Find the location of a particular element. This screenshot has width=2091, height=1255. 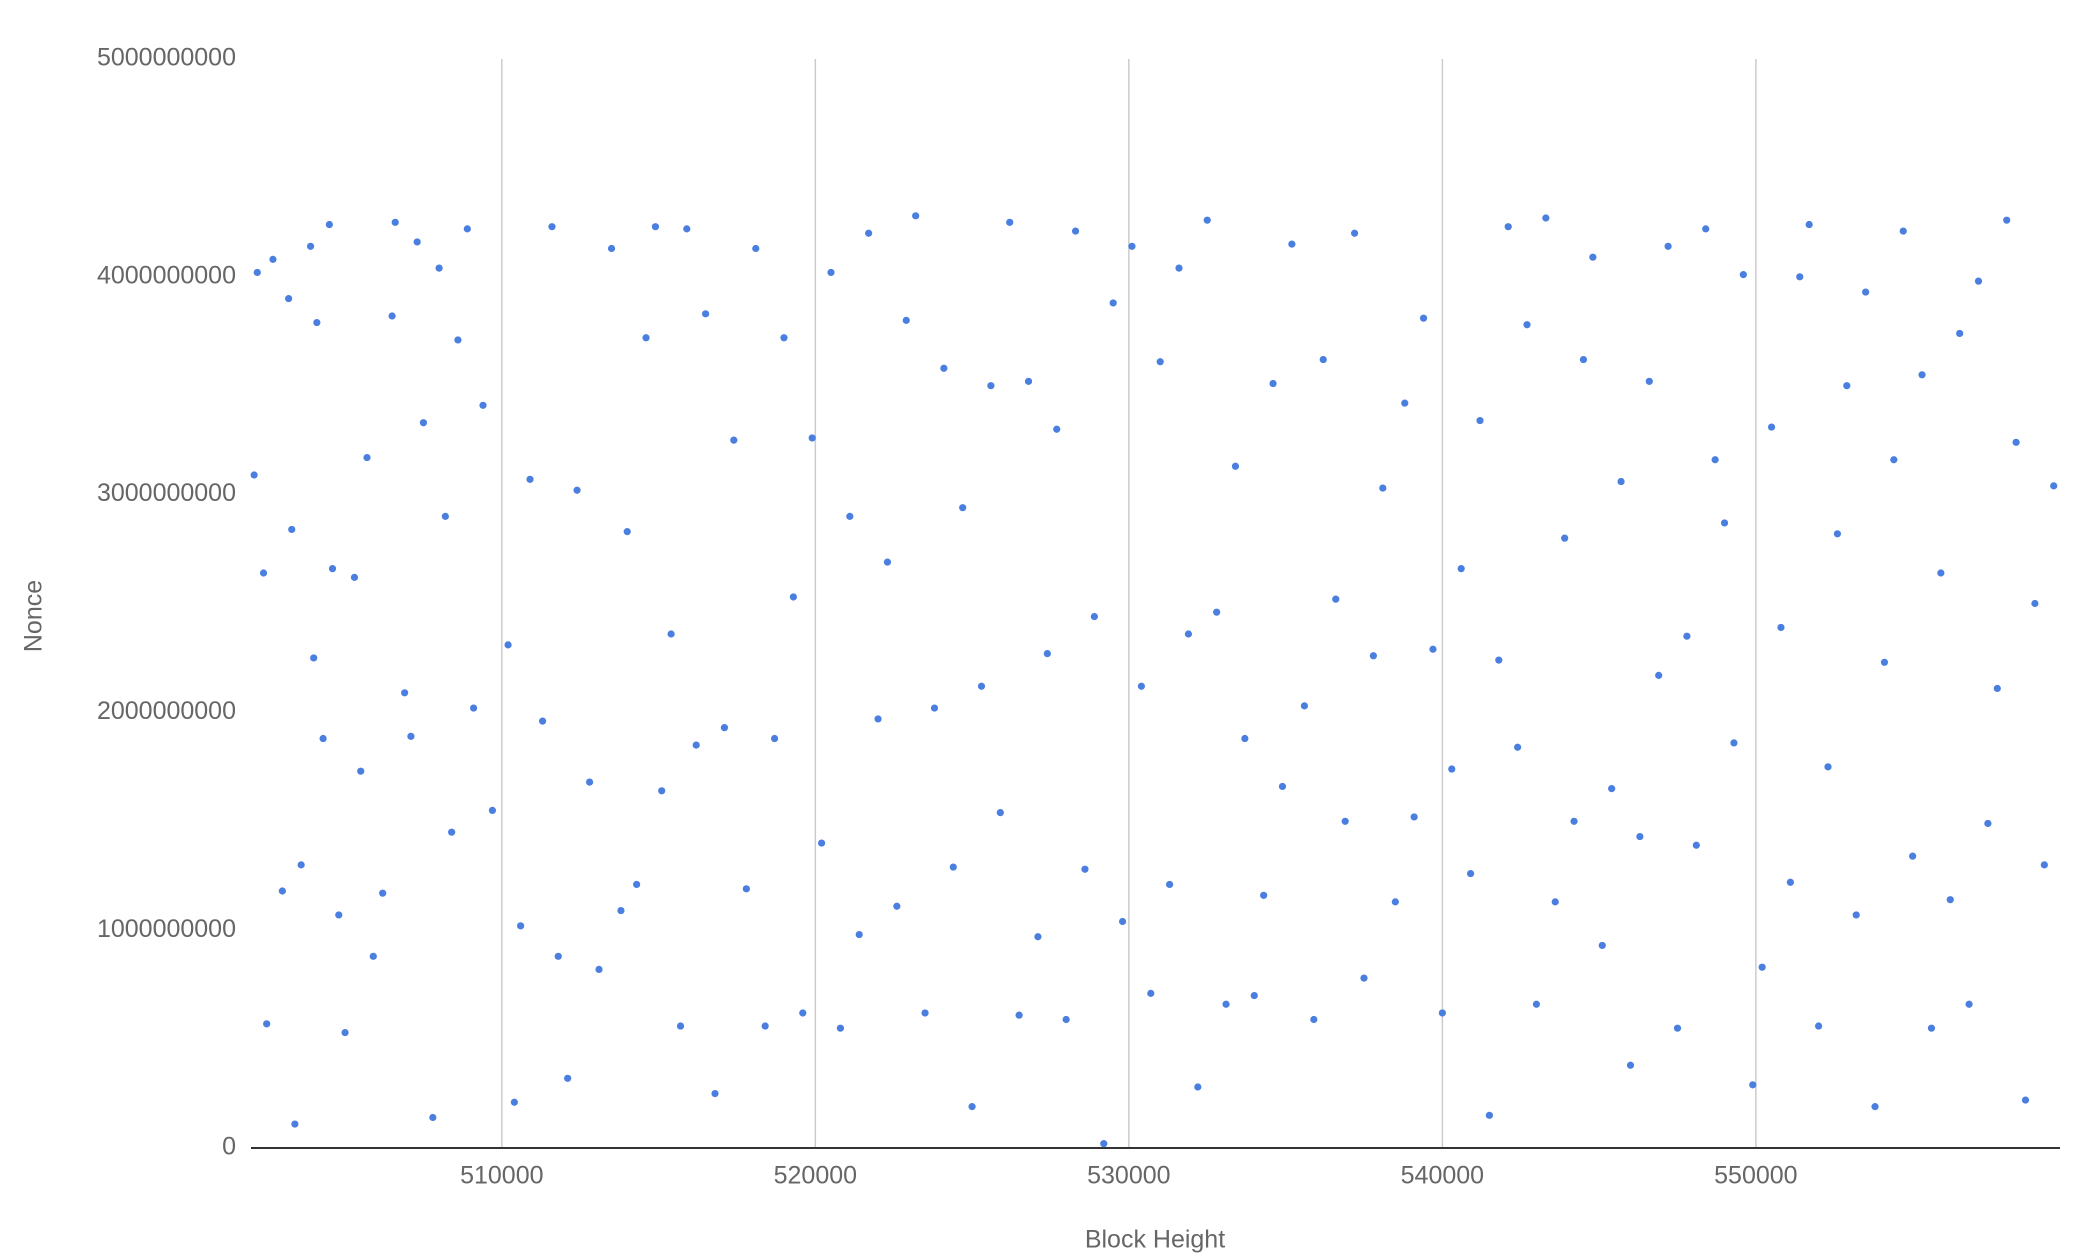

x-tick-label: 520000 is located at coordinates (815, 1176).